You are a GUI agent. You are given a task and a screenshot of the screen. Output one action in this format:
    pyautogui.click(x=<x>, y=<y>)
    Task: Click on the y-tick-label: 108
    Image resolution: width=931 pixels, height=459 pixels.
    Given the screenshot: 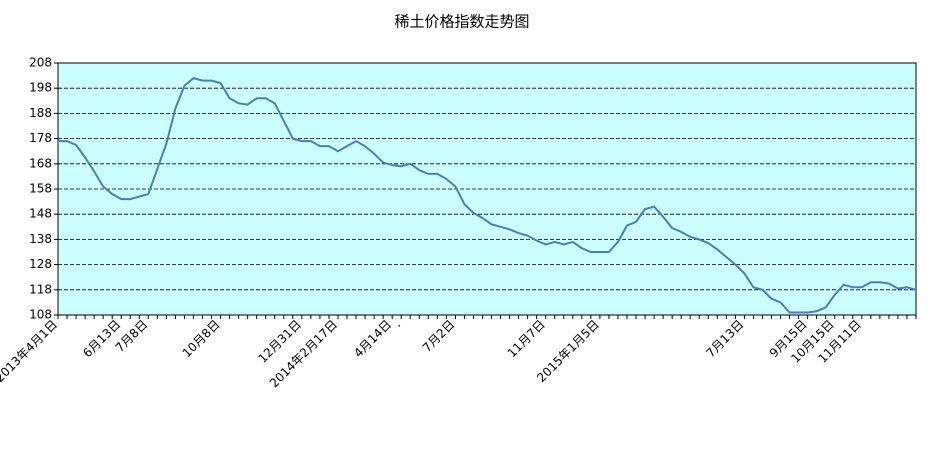 What is the action you would take?
    pyautogui.click(x=40, y=315)
    